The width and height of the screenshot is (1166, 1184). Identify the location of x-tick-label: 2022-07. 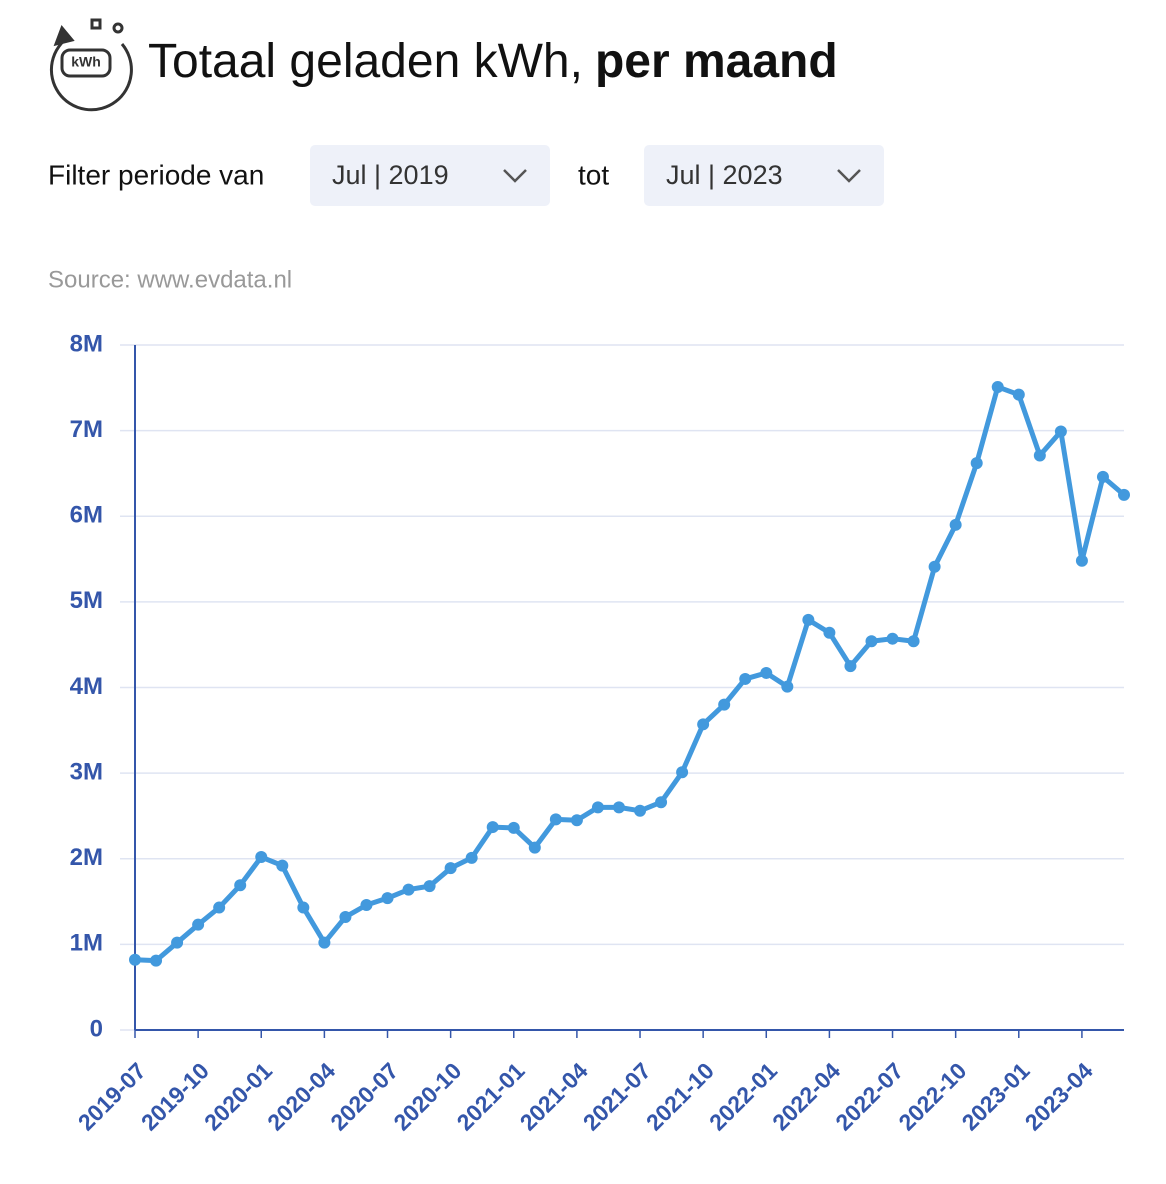
(869, 1096).